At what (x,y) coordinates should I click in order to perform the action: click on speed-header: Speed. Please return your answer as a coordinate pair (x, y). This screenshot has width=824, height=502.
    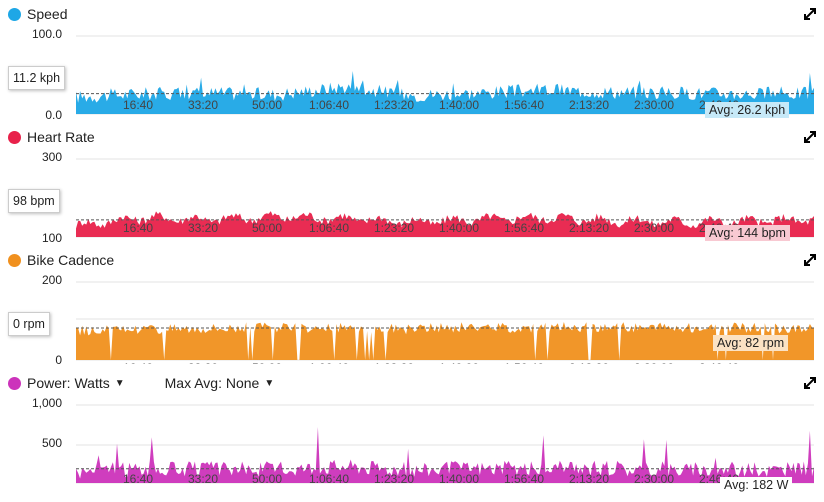
    Looking at the image, I should click on (37, 14).